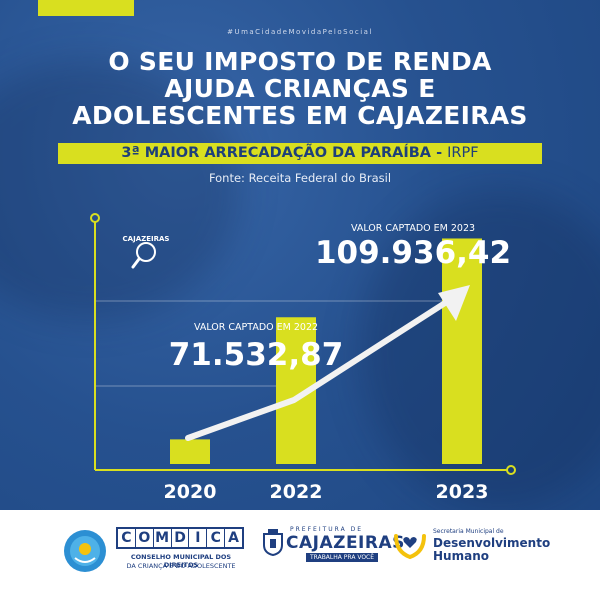 Image resolution: width=600 pixels, height=600 pixels. I want to click on comdica-letter: M, so click(161, 538).